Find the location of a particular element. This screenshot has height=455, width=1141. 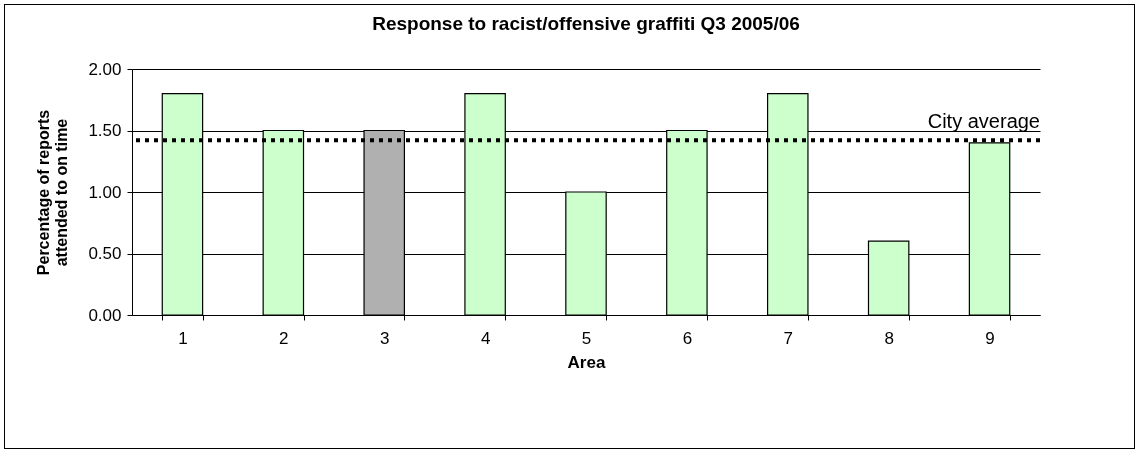

x-tick-label: 1 is located at coordinates (183, 338).